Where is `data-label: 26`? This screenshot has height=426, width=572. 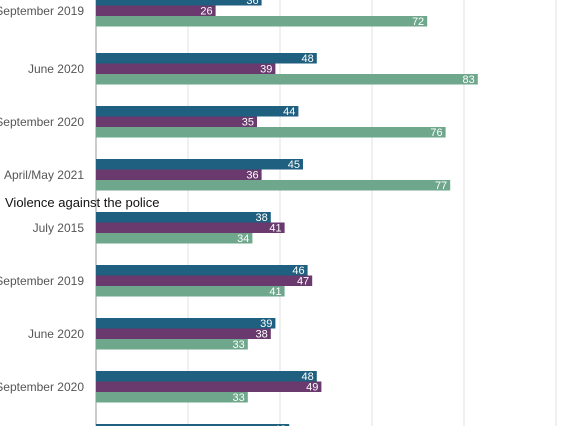
data-label: 26 is located at coordinates (206, 12).